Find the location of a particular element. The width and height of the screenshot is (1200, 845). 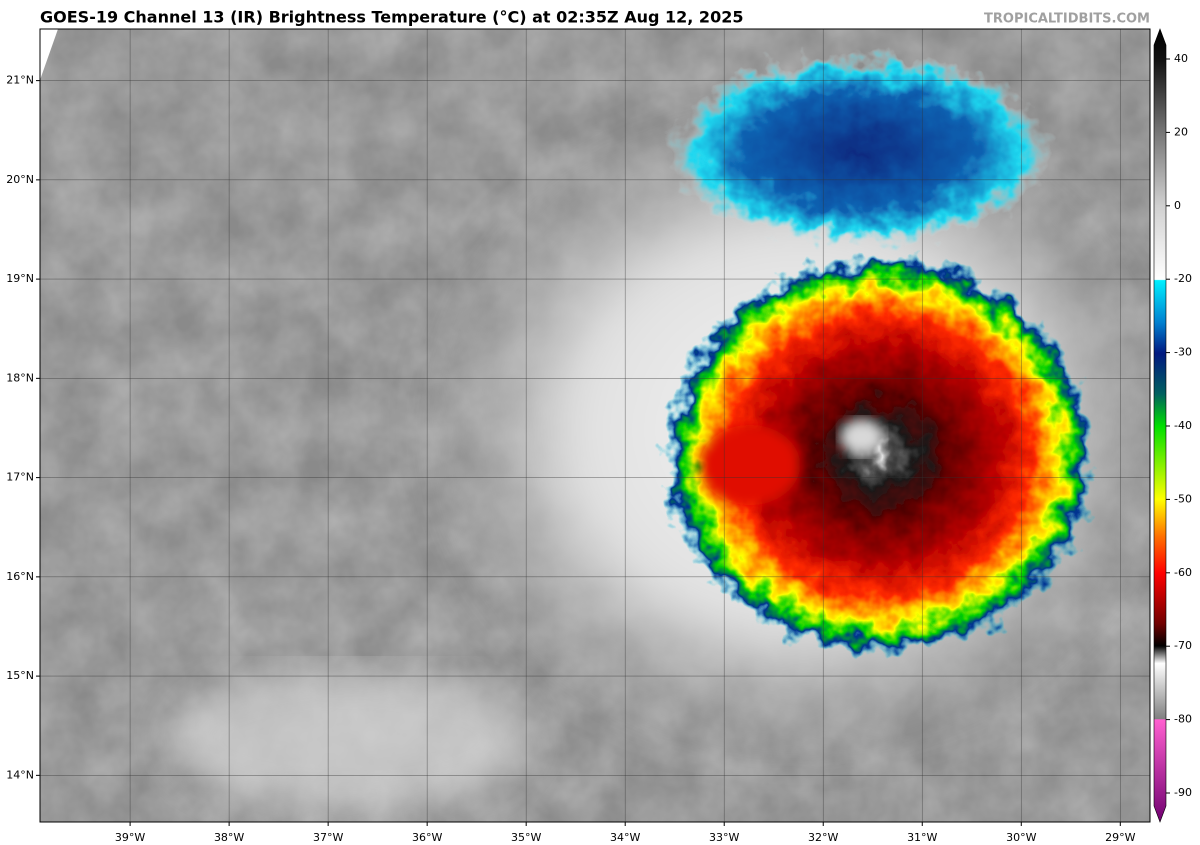

no-data is located at coordinates (49, 54).